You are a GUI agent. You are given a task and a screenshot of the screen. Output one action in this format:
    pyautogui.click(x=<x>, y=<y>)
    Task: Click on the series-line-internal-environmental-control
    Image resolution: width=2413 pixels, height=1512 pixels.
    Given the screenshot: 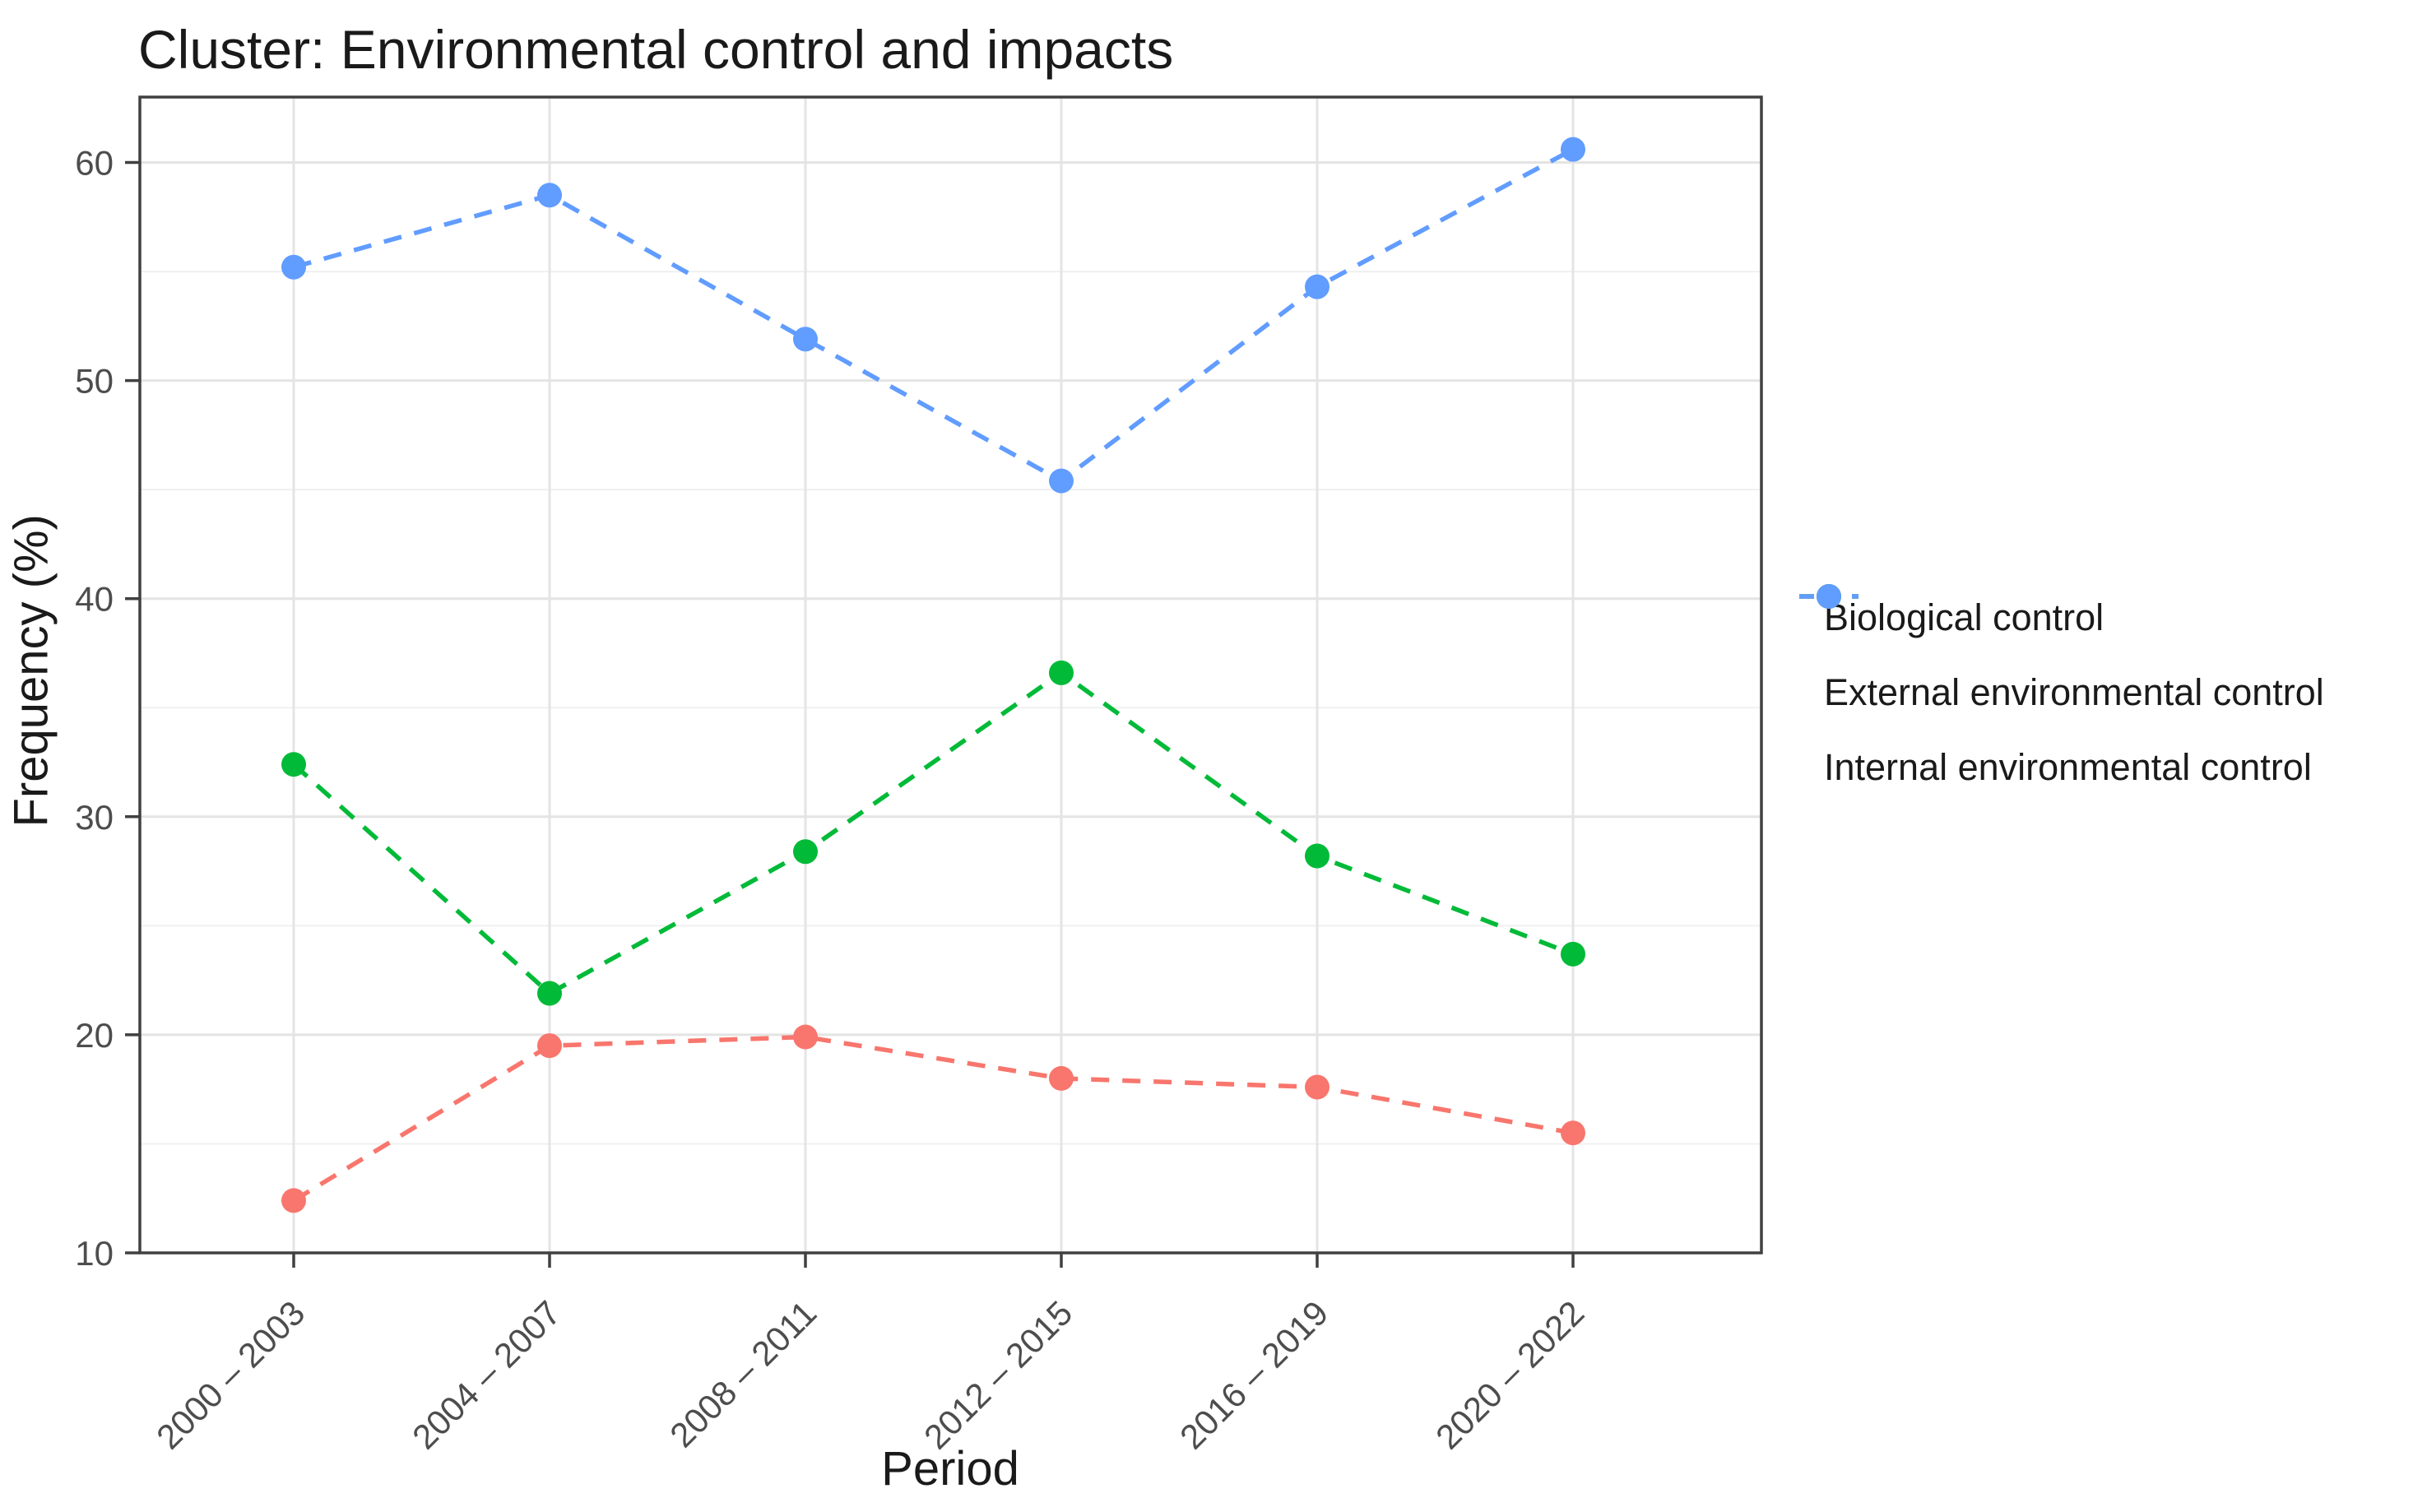 What is the action you would take?
    pyautogui.click(x=934, y=315)
    